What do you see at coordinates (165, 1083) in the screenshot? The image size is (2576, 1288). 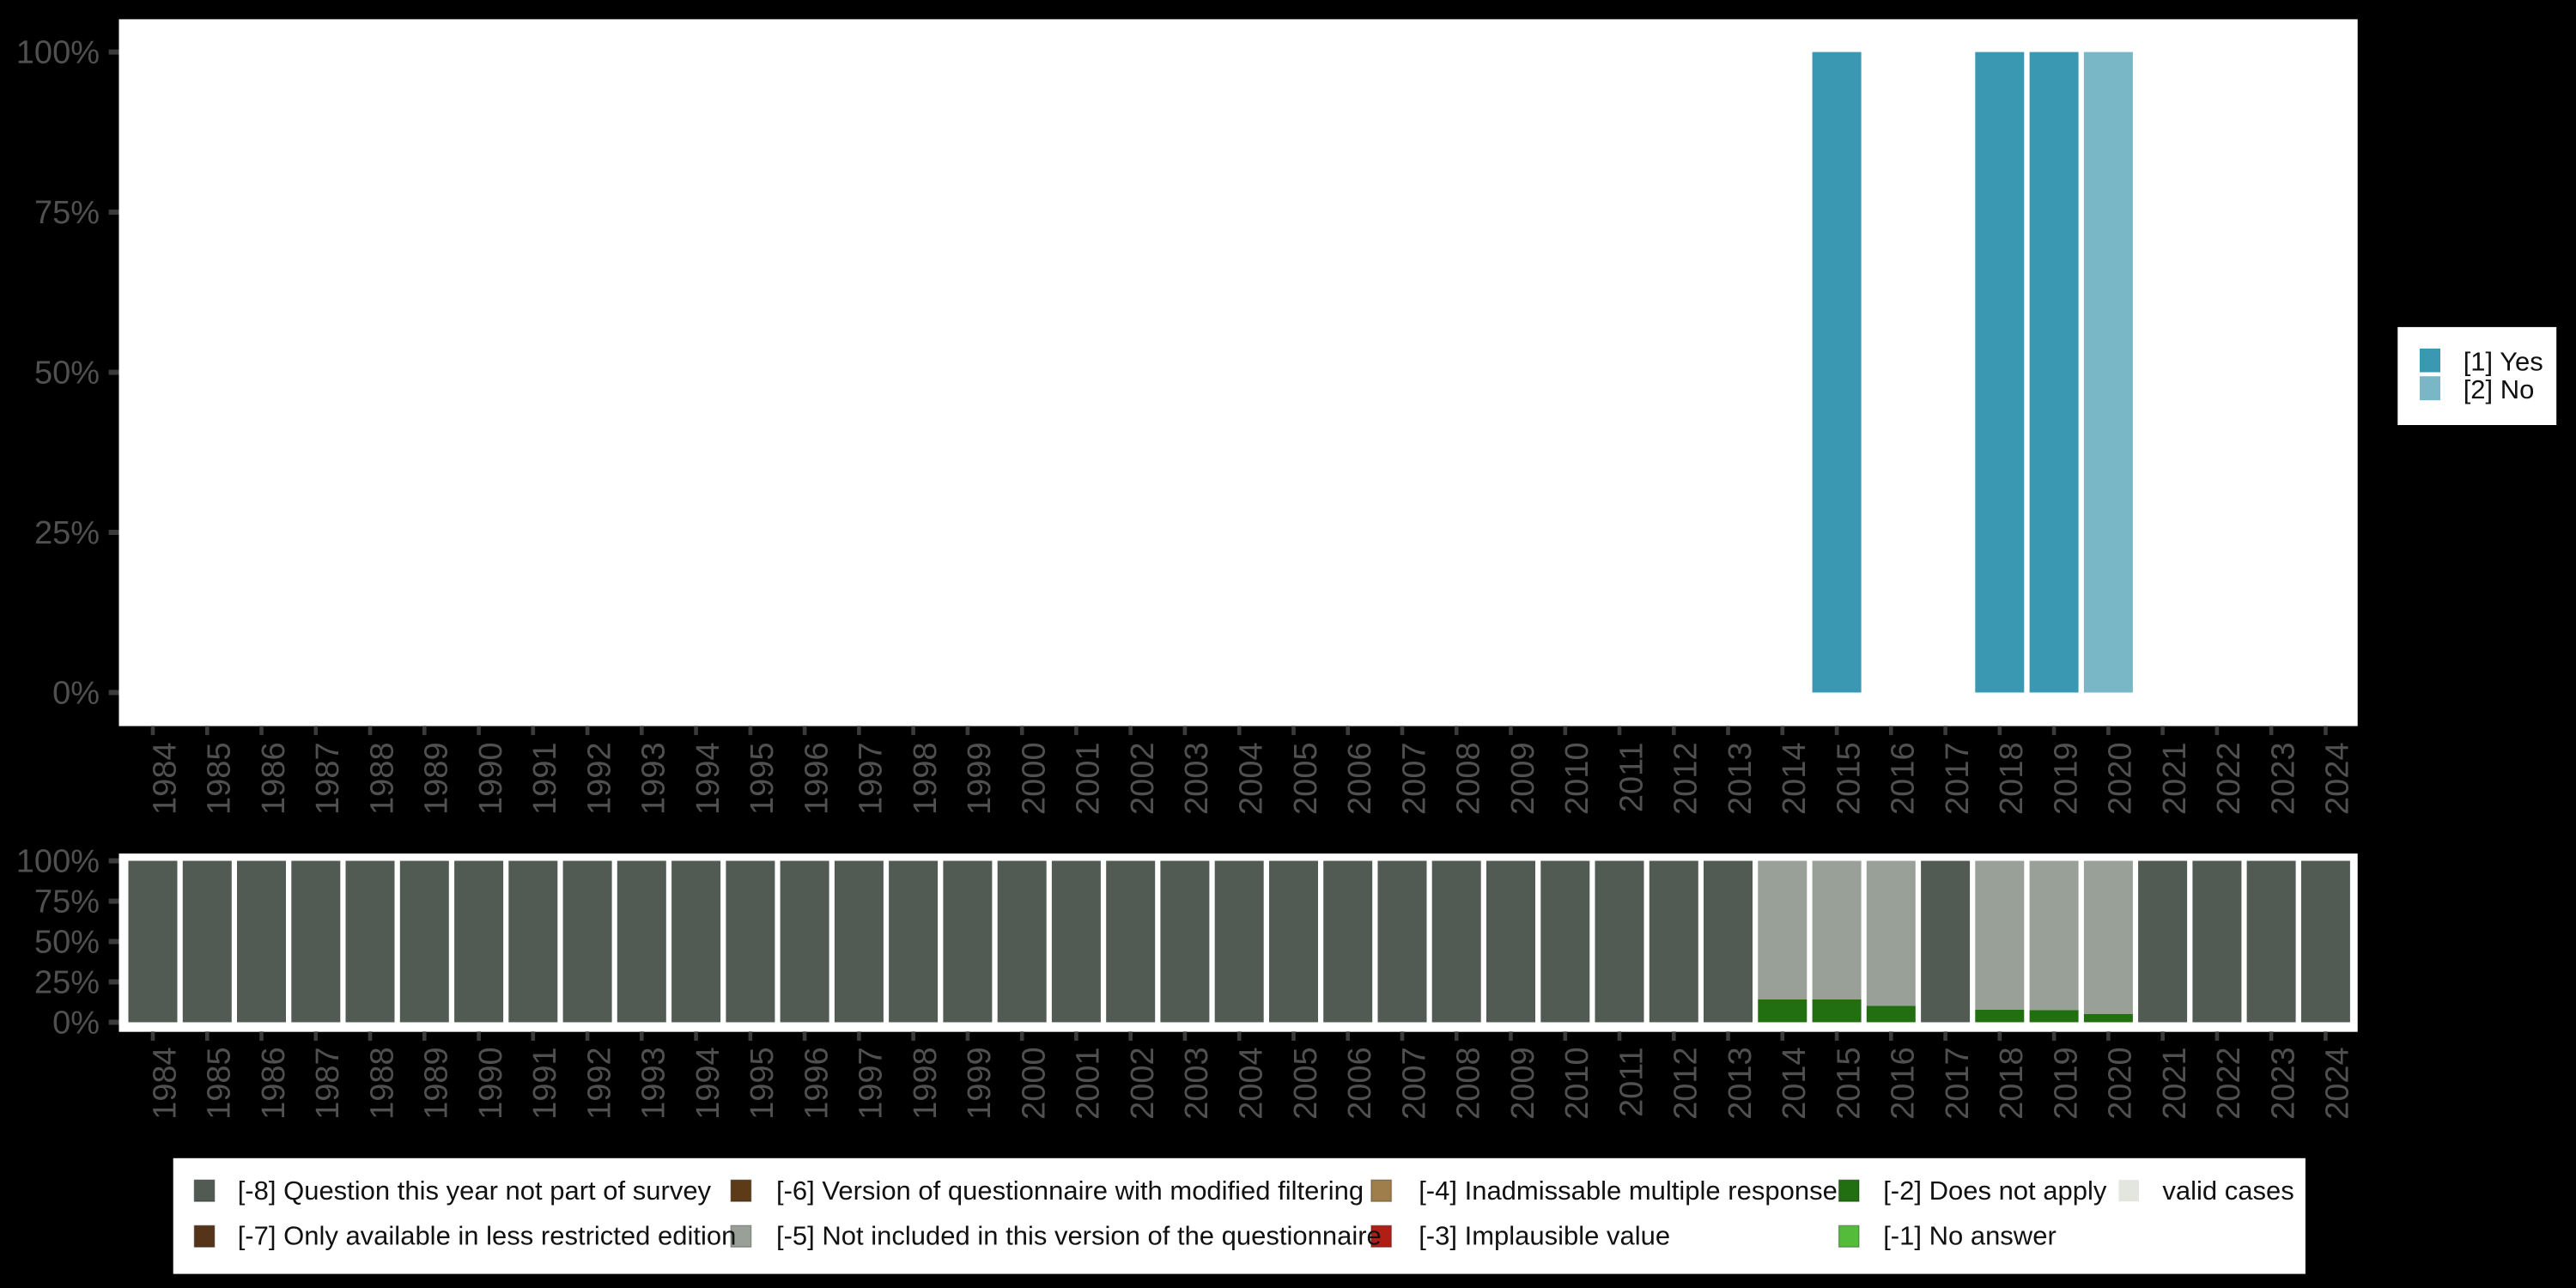 I see `svg-text: 1984` at bounding box center [165, 1083].